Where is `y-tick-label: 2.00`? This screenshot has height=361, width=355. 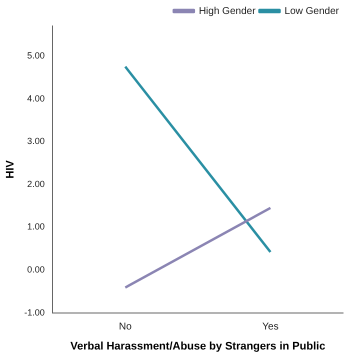 y-tick-label: 2.00 is located at coordinates (36, 183).